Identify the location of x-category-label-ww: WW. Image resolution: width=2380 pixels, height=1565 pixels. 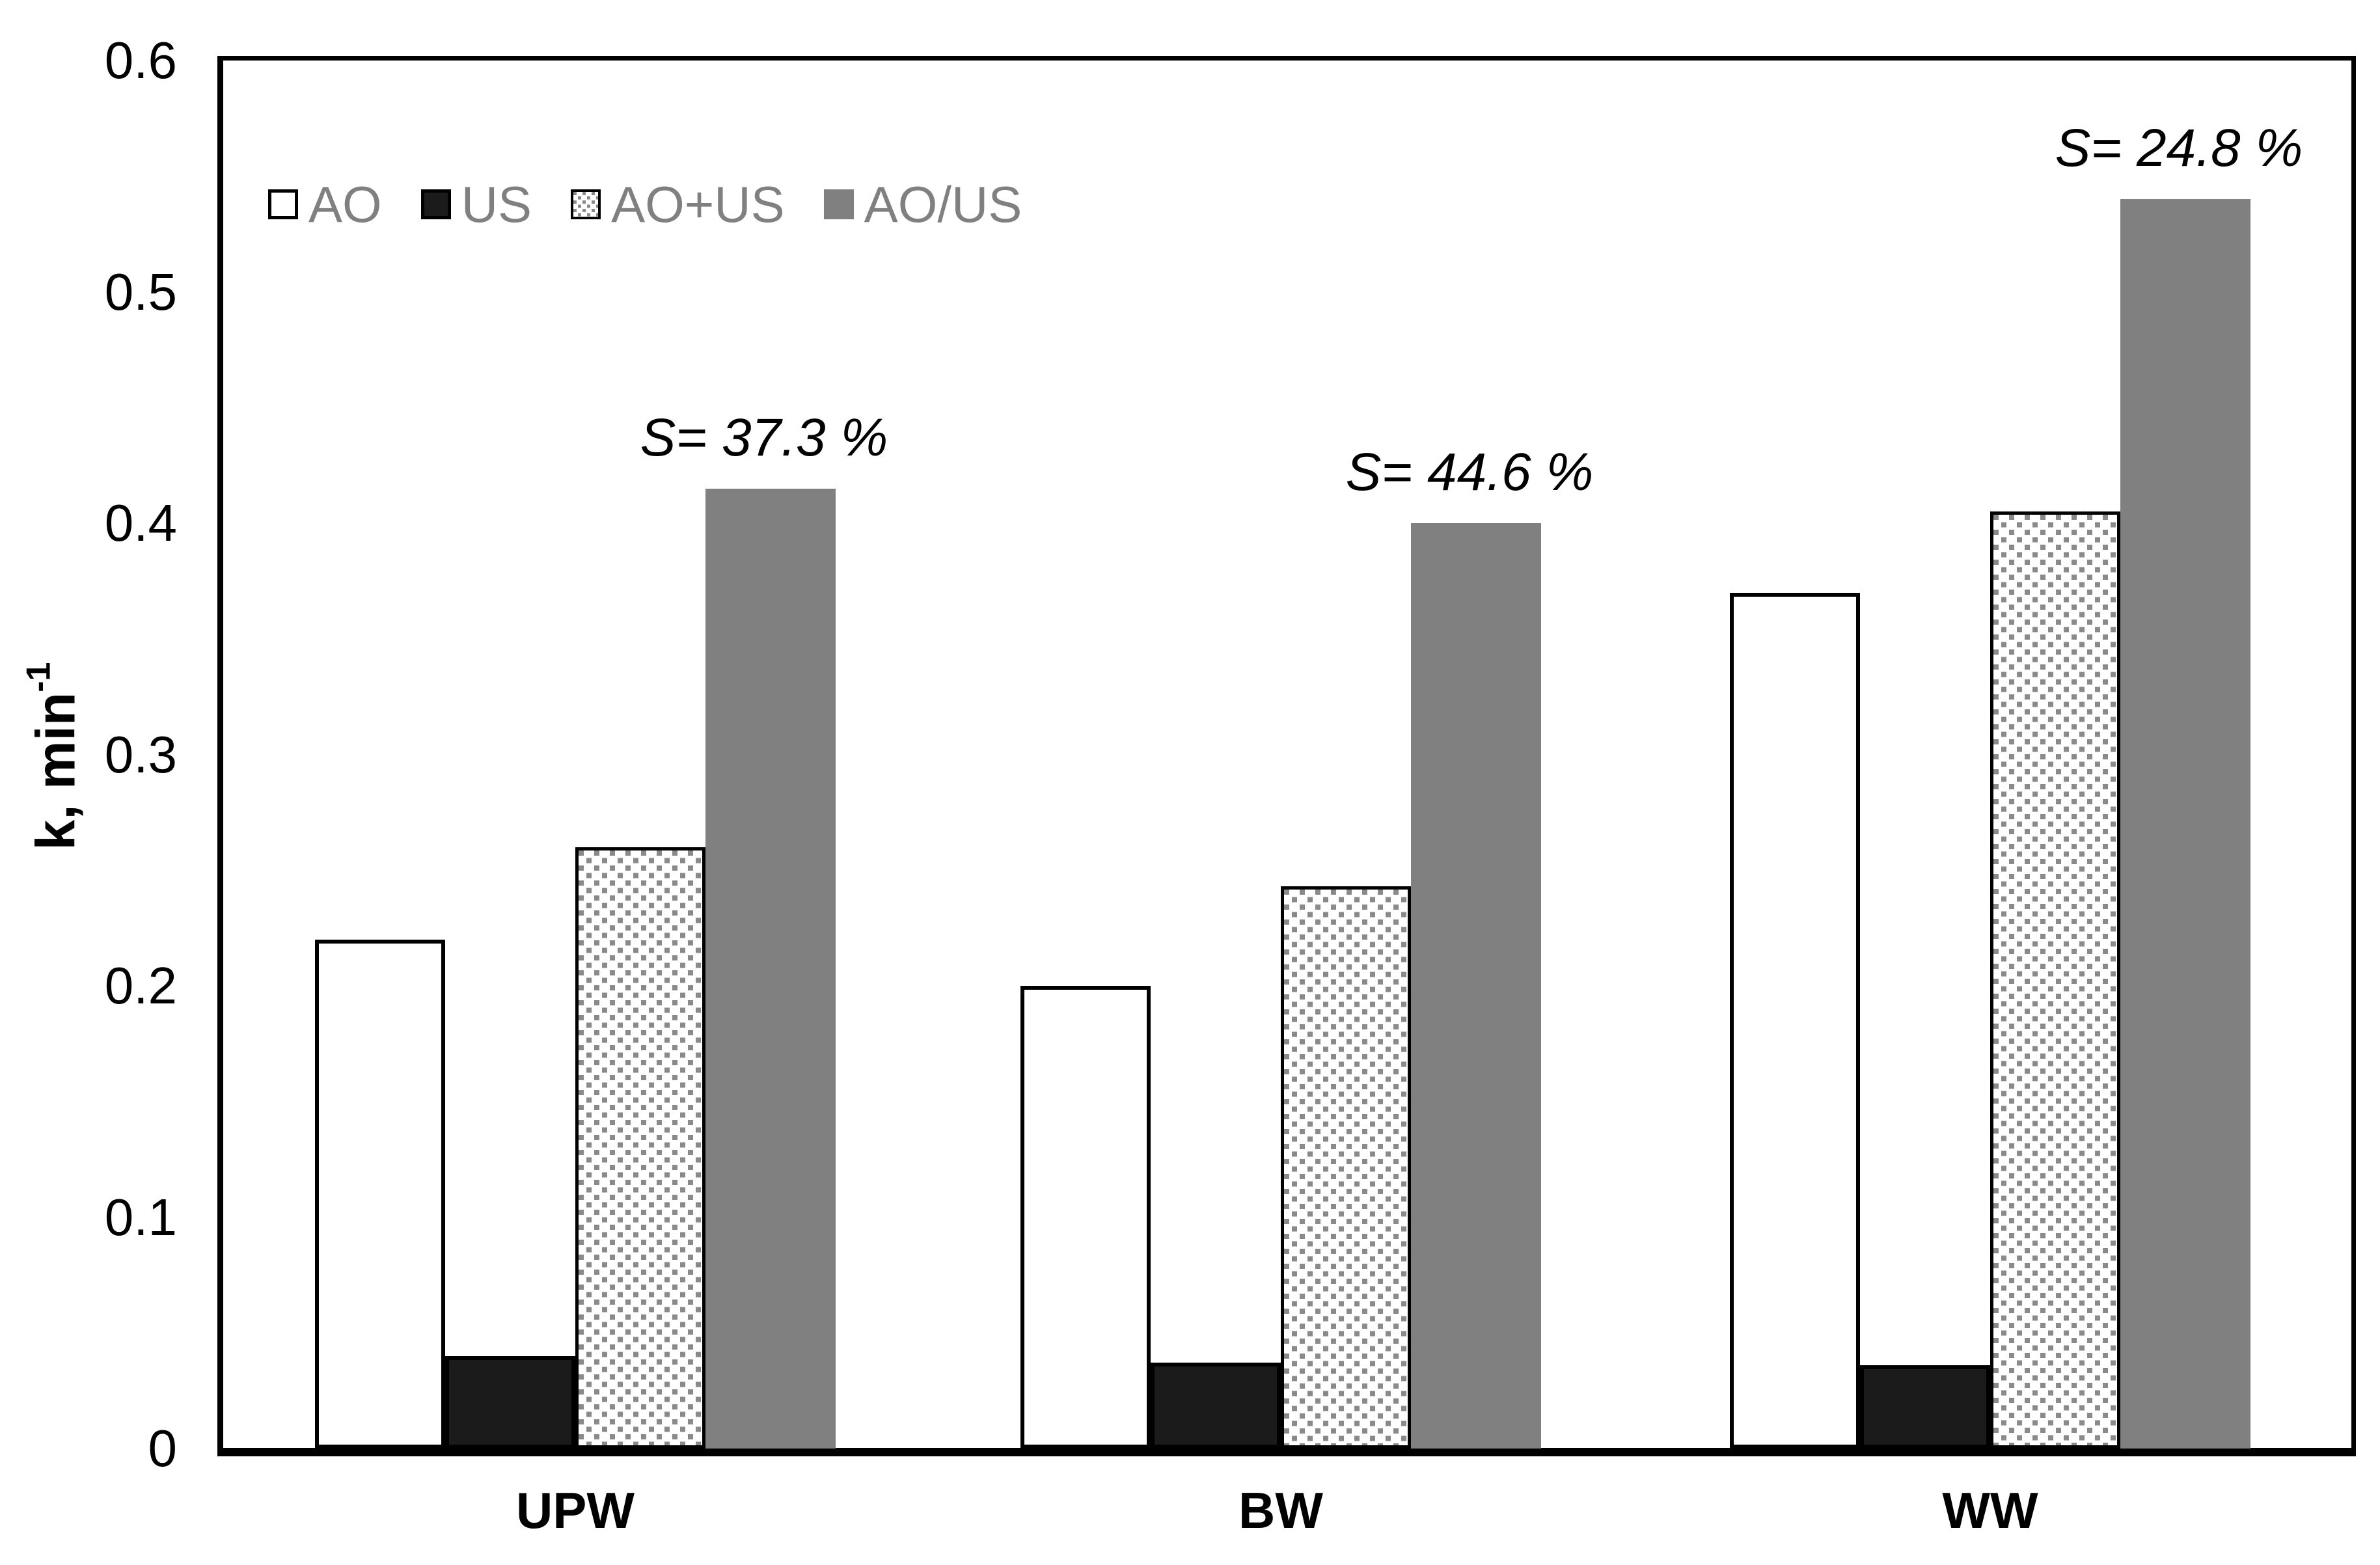
(1990, 1510).